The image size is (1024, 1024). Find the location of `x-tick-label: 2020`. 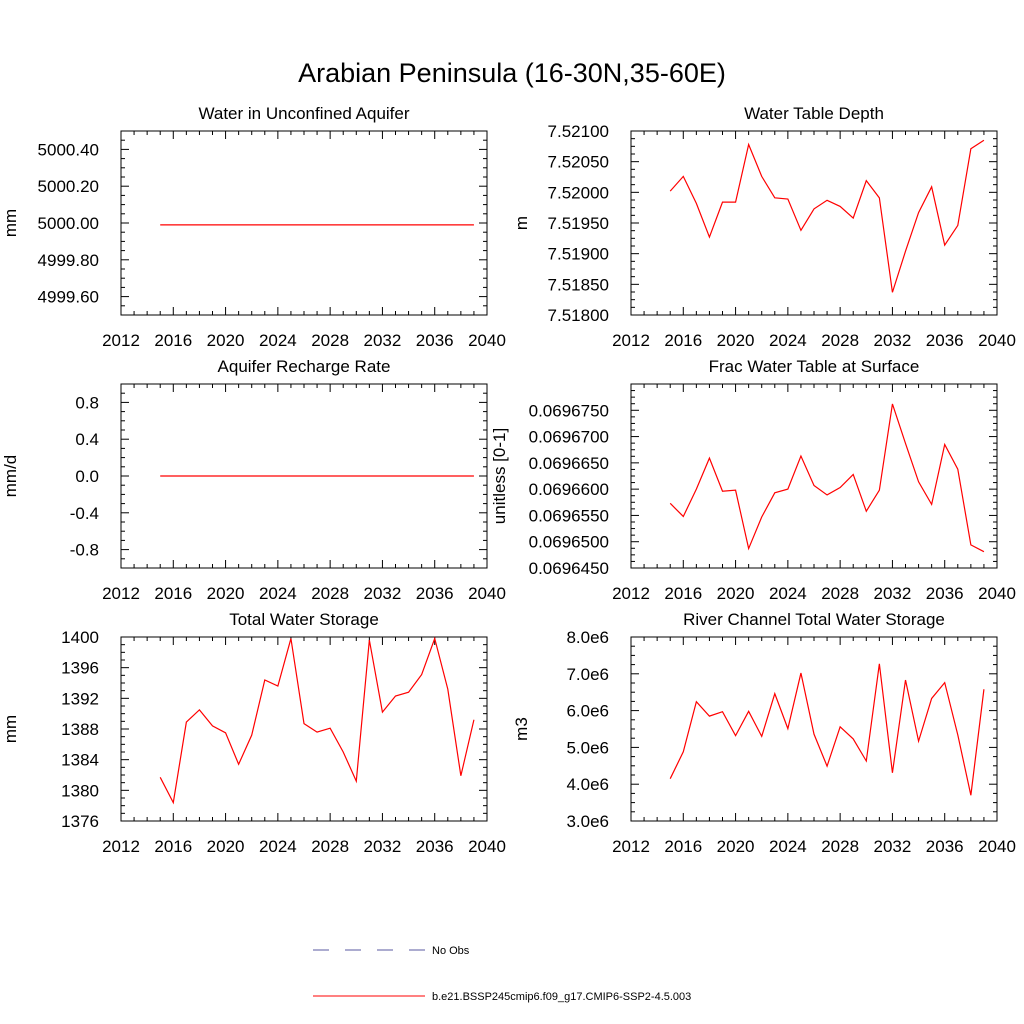

x-tick-label: 2020 is located at coordinates (736, 593).